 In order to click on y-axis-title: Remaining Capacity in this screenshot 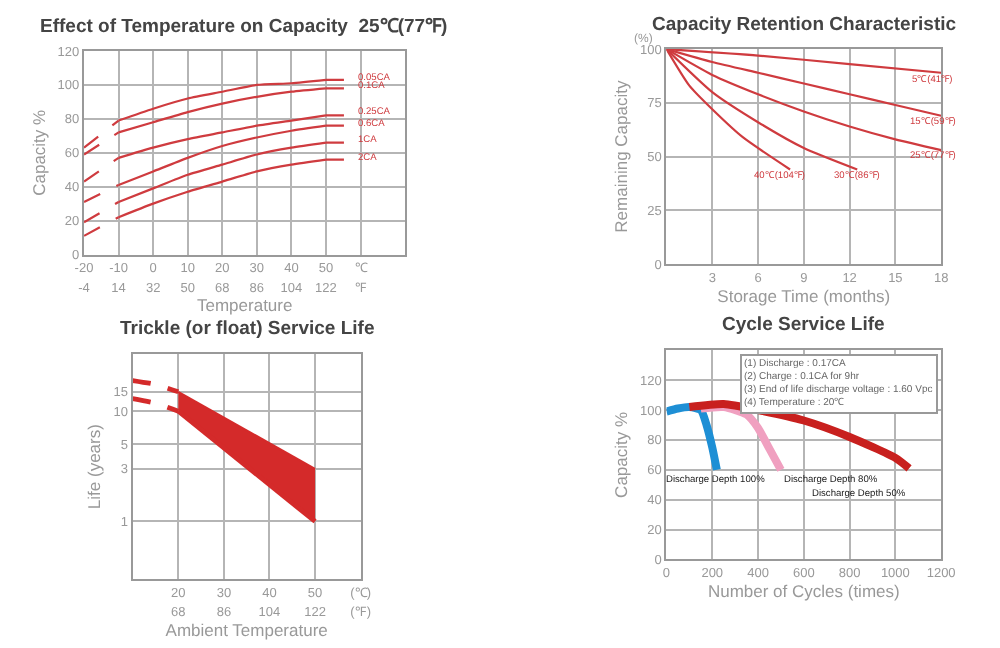, I will do `click(621, 156)`.